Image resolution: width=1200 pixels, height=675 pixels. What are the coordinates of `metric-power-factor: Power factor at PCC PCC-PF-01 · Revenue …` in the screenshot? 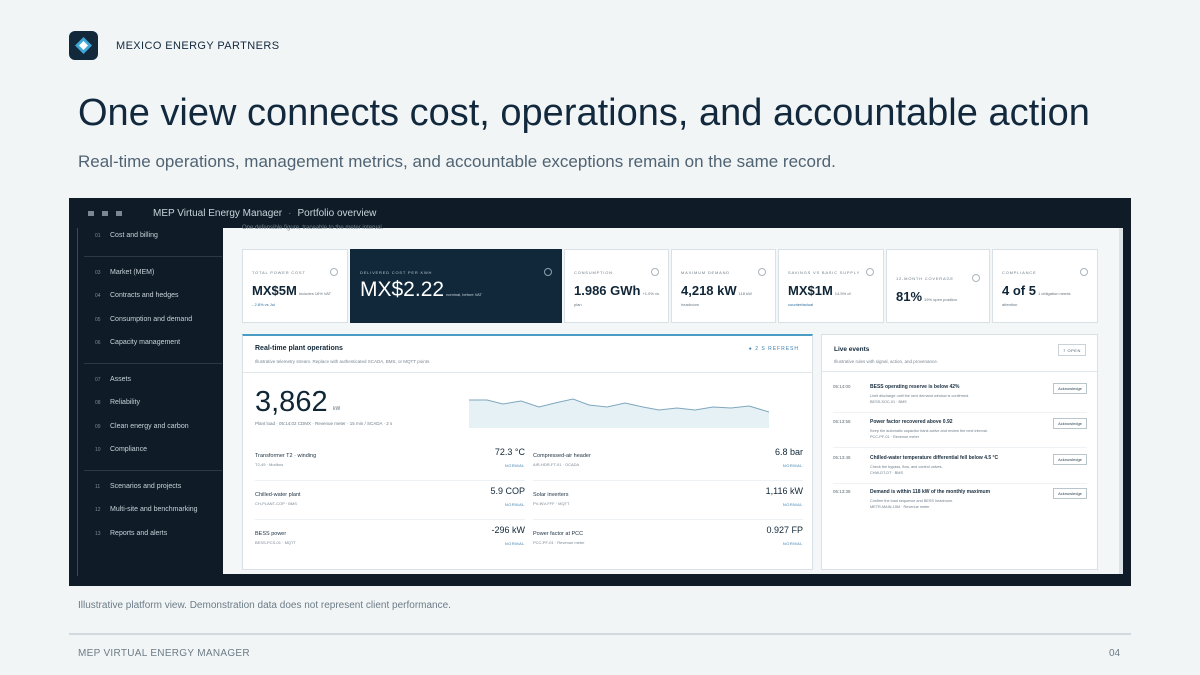 It's located at (668, 546).